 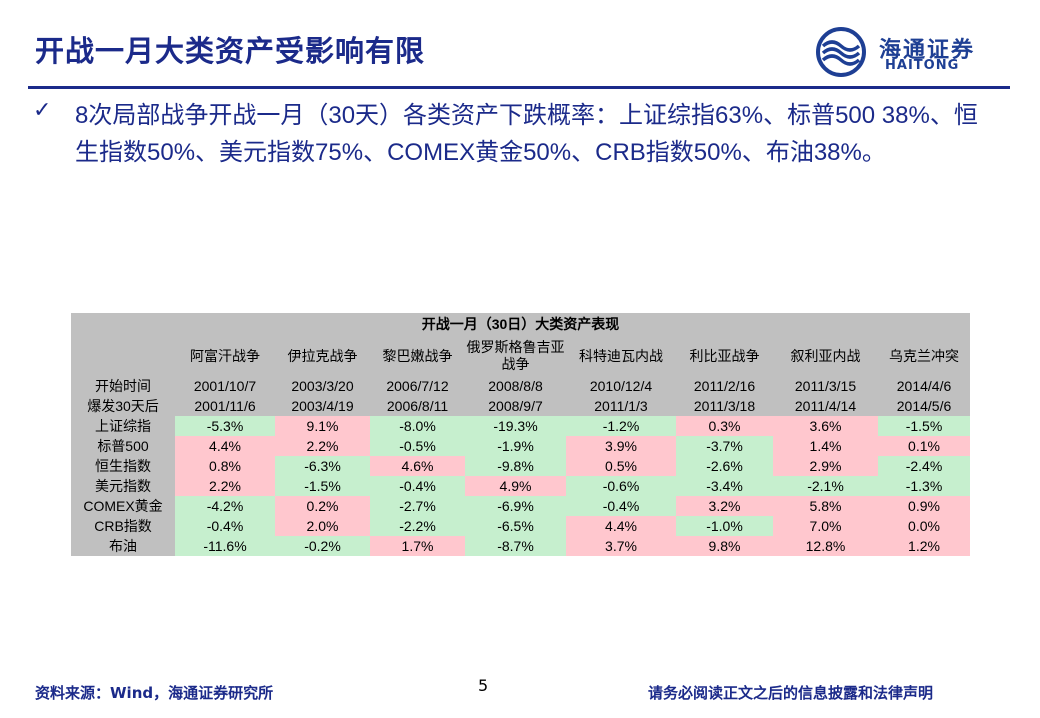 What do you see at coordinates (417, 406) in the screenshot?
I see `date-cell: 2006/8/11` at bounding box center [417, 406].